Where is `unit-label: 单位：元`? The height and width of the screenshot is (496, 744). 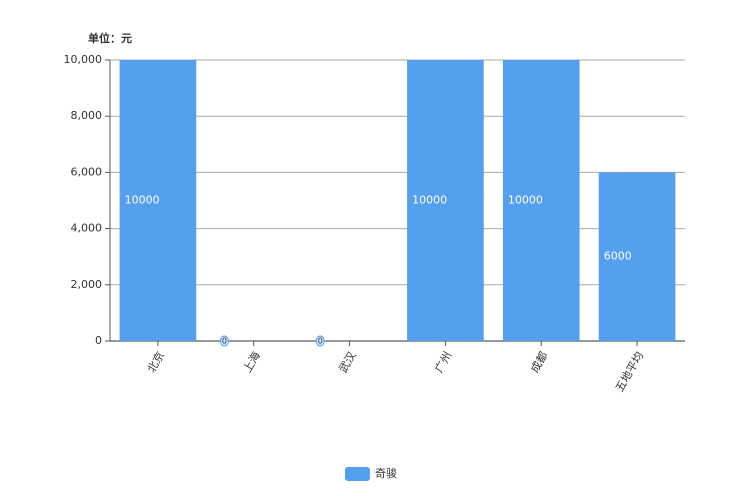
unit-label: 单位：元 is located at coordinates (110, 38).